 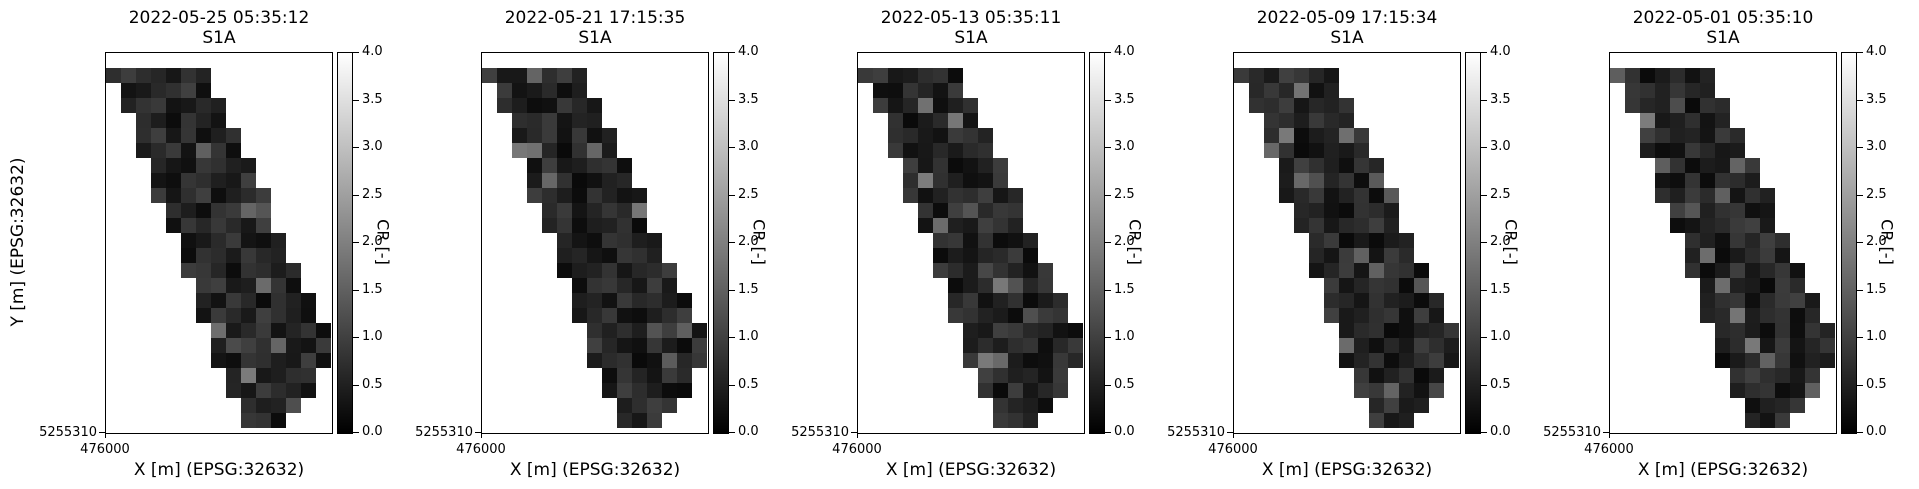 What do you see at coordinates (1876, 241) in the screenshot?
I see `colorbar-tick-label: 2.0` at bounding box center [1876, 241].